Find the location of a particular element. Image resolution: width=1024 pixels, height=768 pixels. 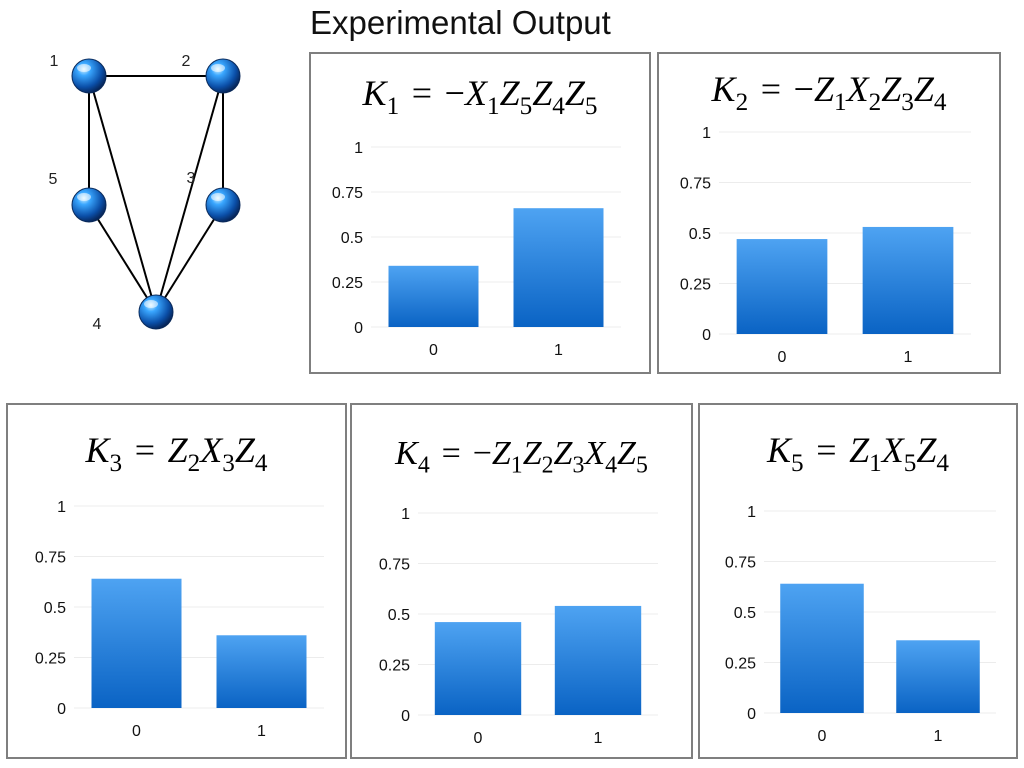

chart-panel-k5: K5 = Z1X5Z4 0 0.25 0.5 0.75 1 0 1 is located at coordinates (858, 581).